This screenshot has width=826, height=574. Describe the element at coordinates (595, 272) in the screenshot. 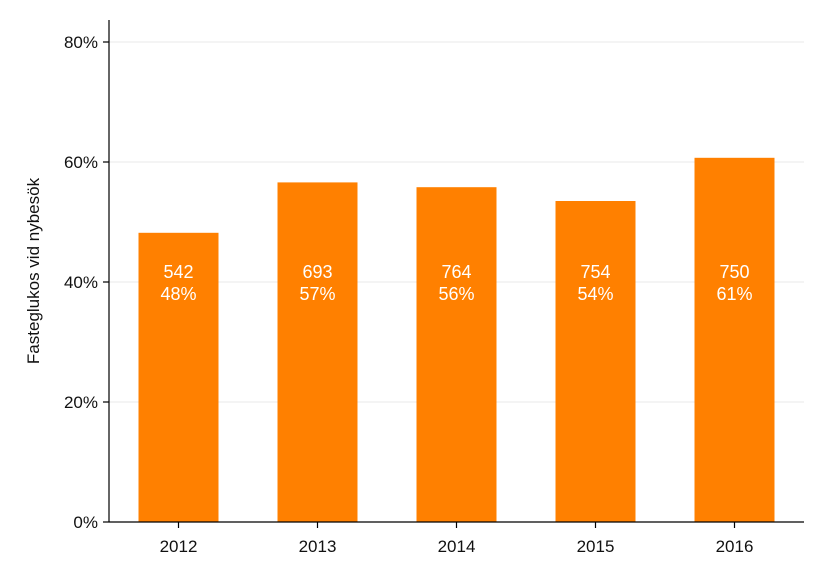

I see `bar-count-label: 754` at that location.